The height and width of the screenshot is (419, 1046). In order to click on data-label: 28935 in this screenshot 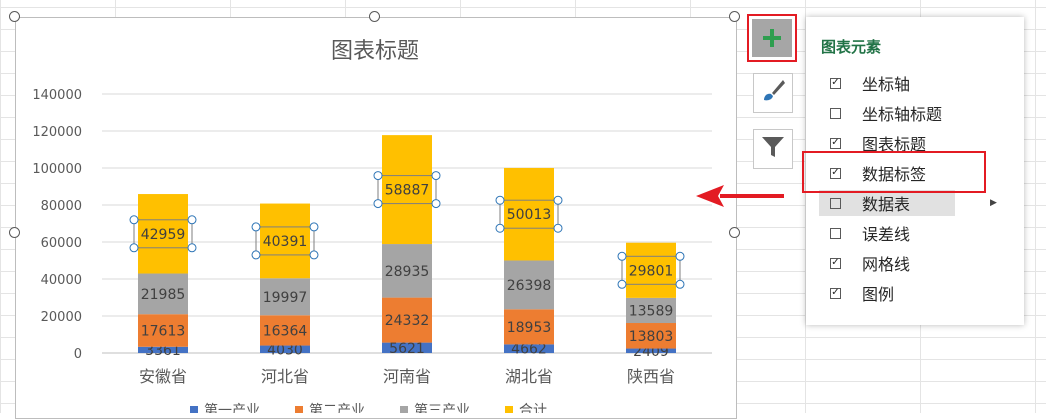, I will do `click(407, 272)`.